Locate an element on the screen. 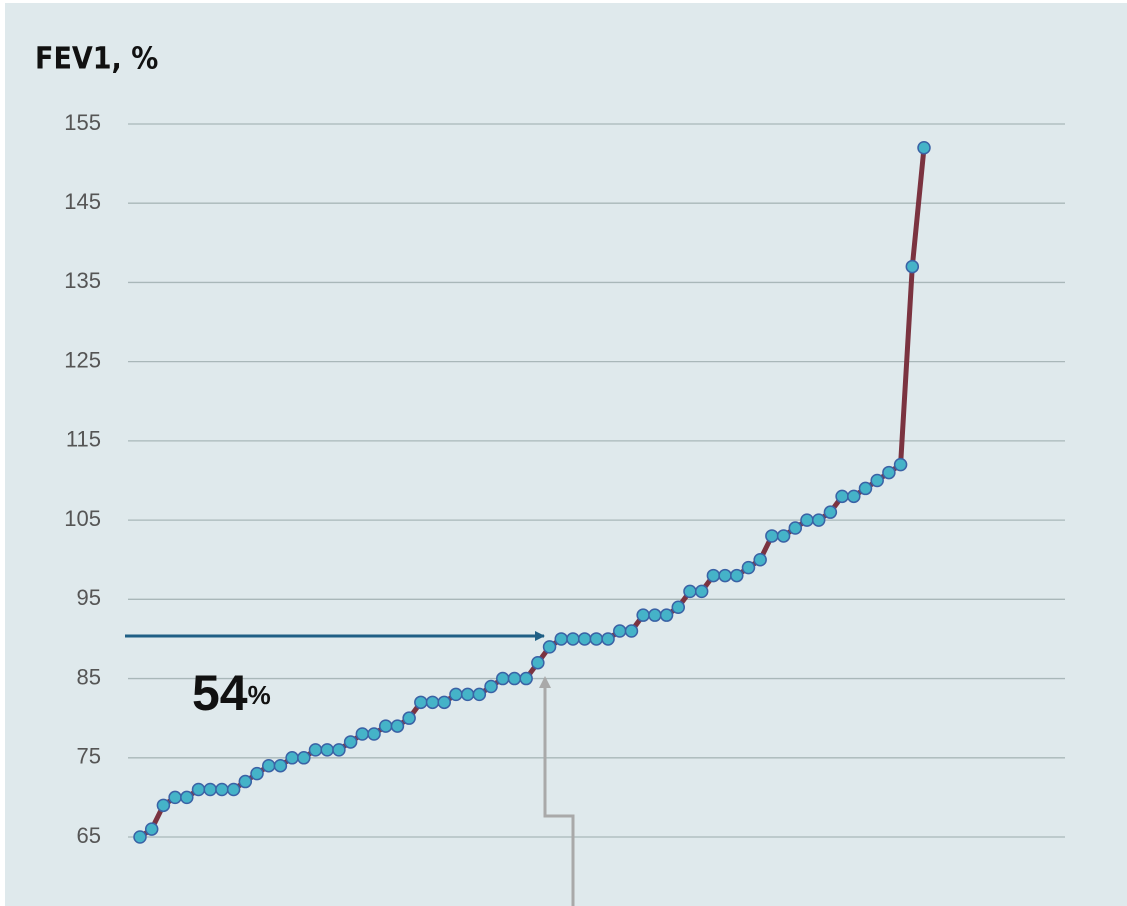 The height and width of the screenshot is (906, 1127). annotation: 54% is located at coordinates (231, 693).